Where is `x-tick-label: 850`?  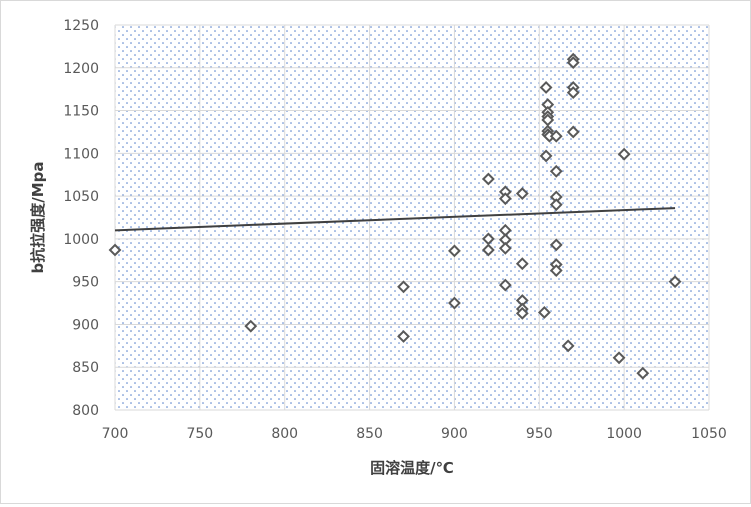 x-tick-label: 850 is located at coordinates (369, 434).